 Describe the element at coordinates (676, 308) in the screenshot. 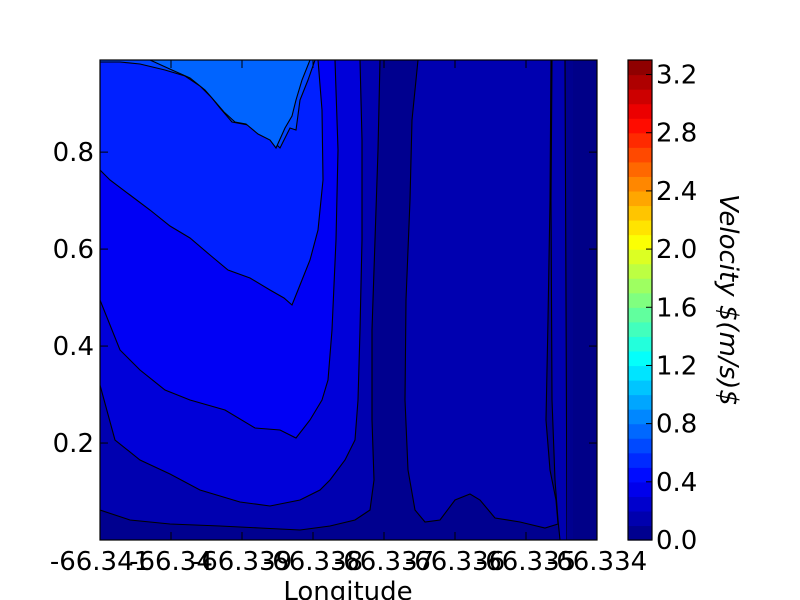

I see `colorbar-tick-label: 1.6` at that location.